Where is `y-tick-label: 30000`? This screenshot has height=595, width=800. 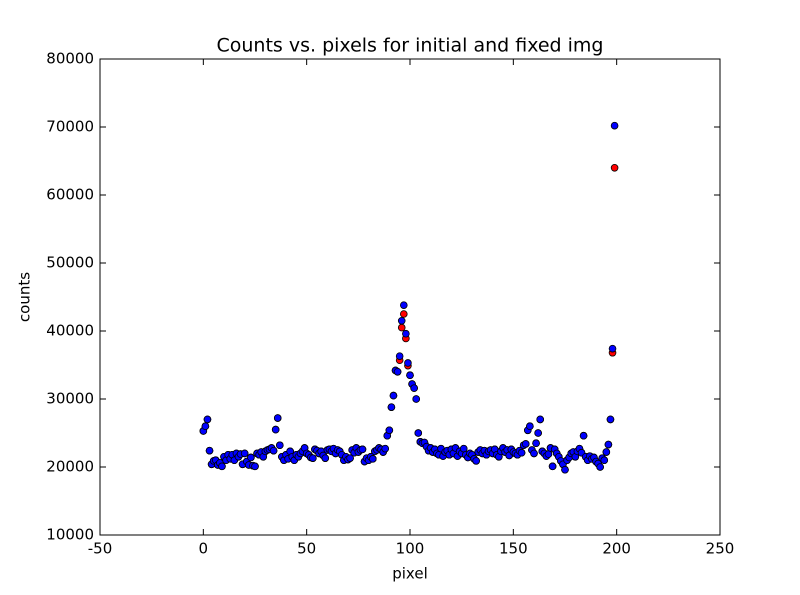
y-tick-label: 30000 is located at coordinates (70, 399).